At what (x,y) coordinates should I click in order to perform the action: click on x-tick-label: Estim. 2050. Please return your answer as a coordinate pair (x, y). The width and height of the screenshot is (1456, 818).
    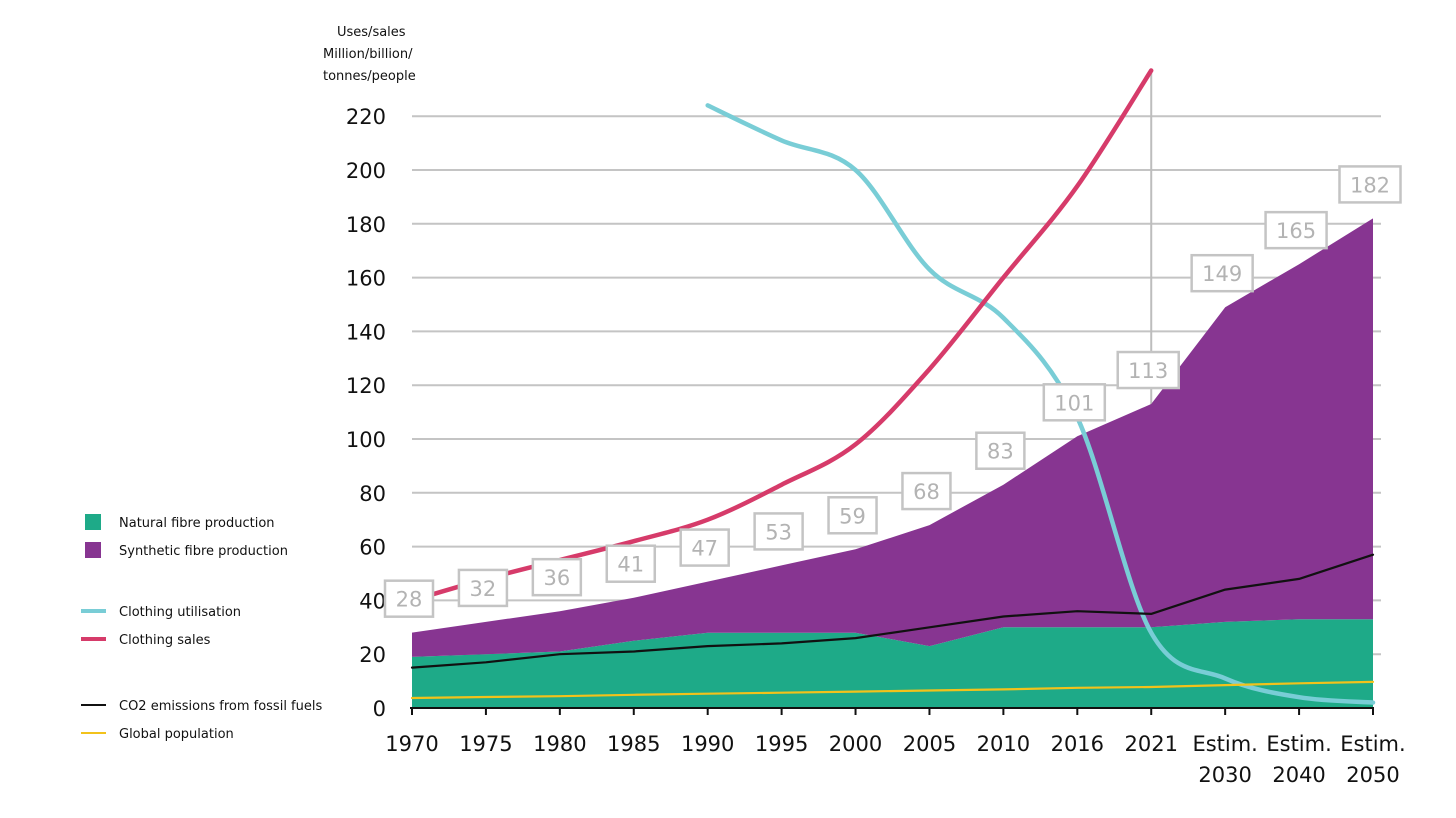
    Looking at the image, I should click on (1372, 759).